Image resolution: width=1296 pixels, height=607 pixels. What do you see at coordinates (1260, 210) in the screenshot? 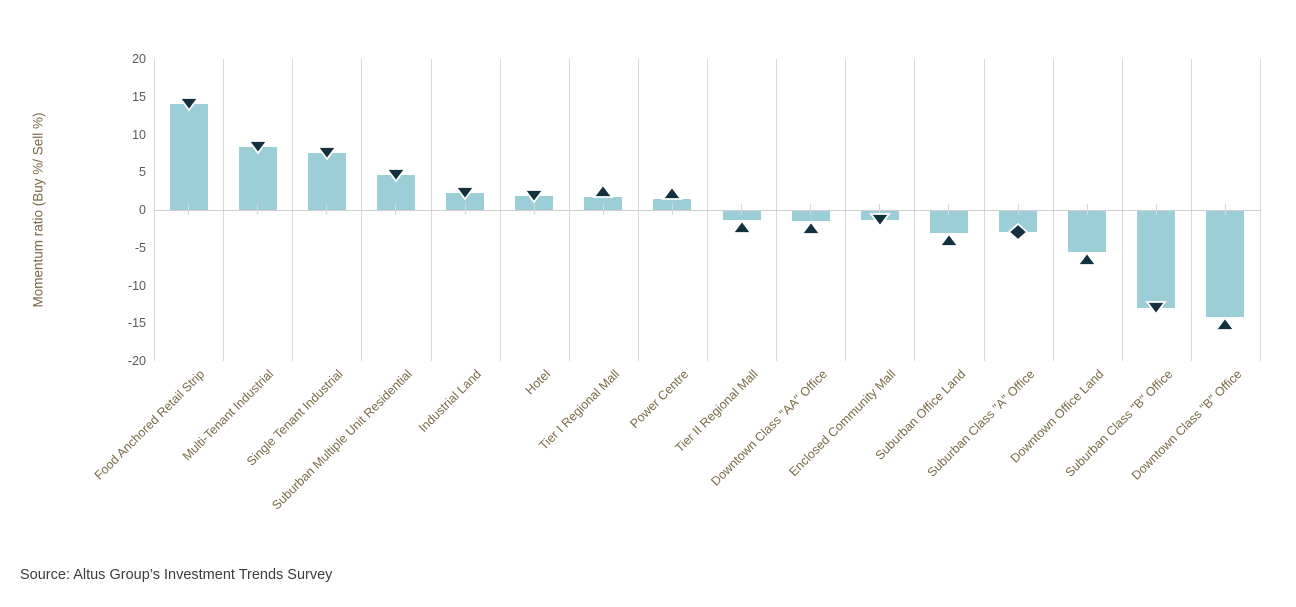
I see `category-gridline` at bounding box center [1260, 210].